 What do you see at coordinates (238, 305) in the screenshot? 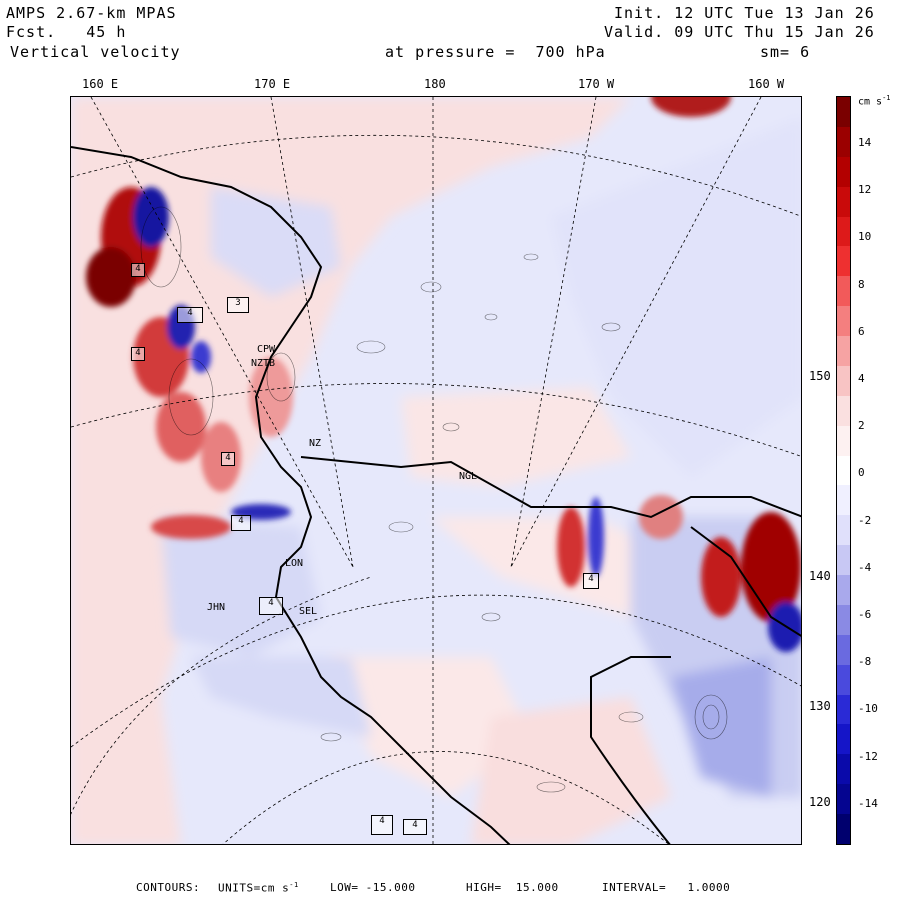
I see `annotation-box: 3` at bounding box center [238, 305].